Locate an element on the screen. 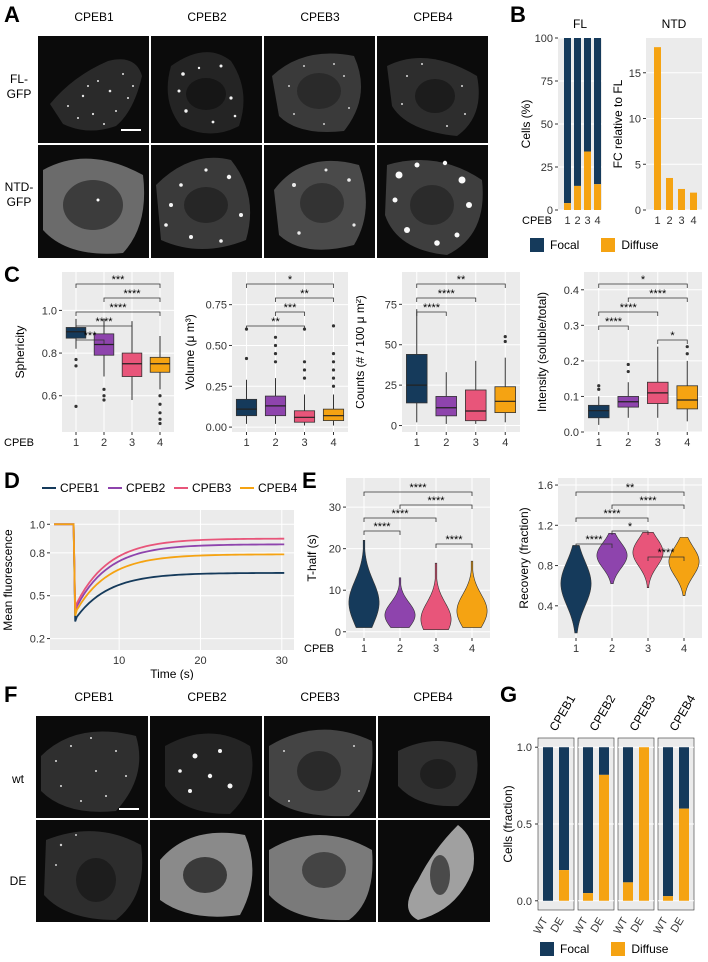 The image size is (708, 962). legend-label: CPEB3 is located at coordinates (212, 488).